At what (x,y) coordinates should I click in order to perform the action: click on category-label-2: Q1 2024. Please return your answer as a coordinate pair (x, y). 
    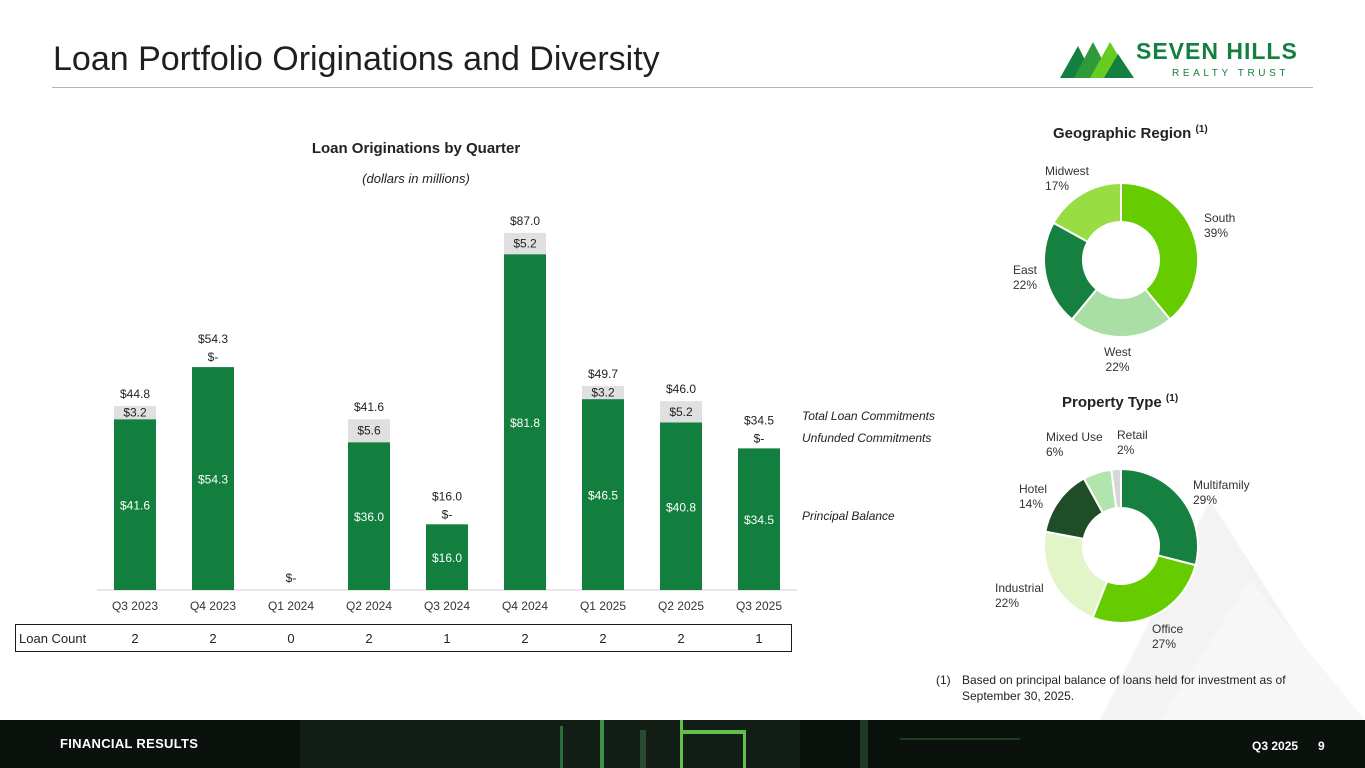
    Looking at the image, I should click on (291, 606).